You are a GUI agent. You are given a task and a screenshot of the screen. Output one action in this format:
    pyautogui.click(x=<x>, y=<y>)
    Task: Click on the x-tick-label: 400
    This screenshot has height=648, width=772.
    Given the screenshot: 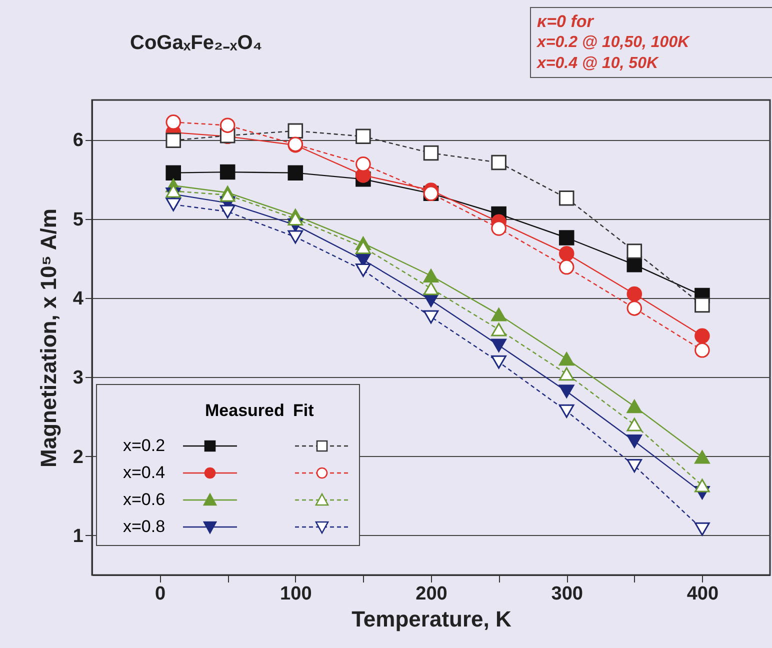 What is the action you would take?
    pyautogui.click(x=702, y=594)
    